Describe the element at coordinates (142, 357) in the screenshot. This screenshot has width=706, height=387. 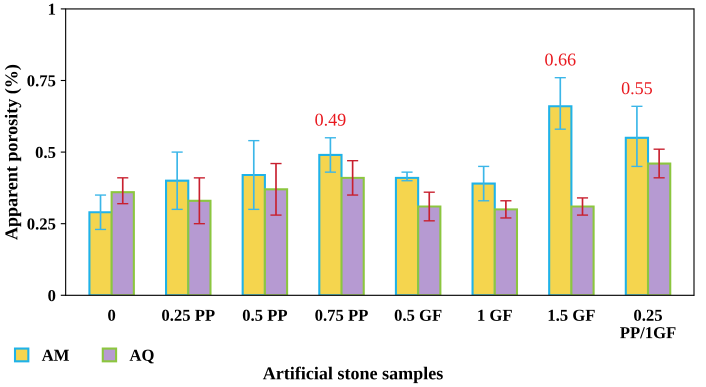
I see `legend-label: AQ` at that location.